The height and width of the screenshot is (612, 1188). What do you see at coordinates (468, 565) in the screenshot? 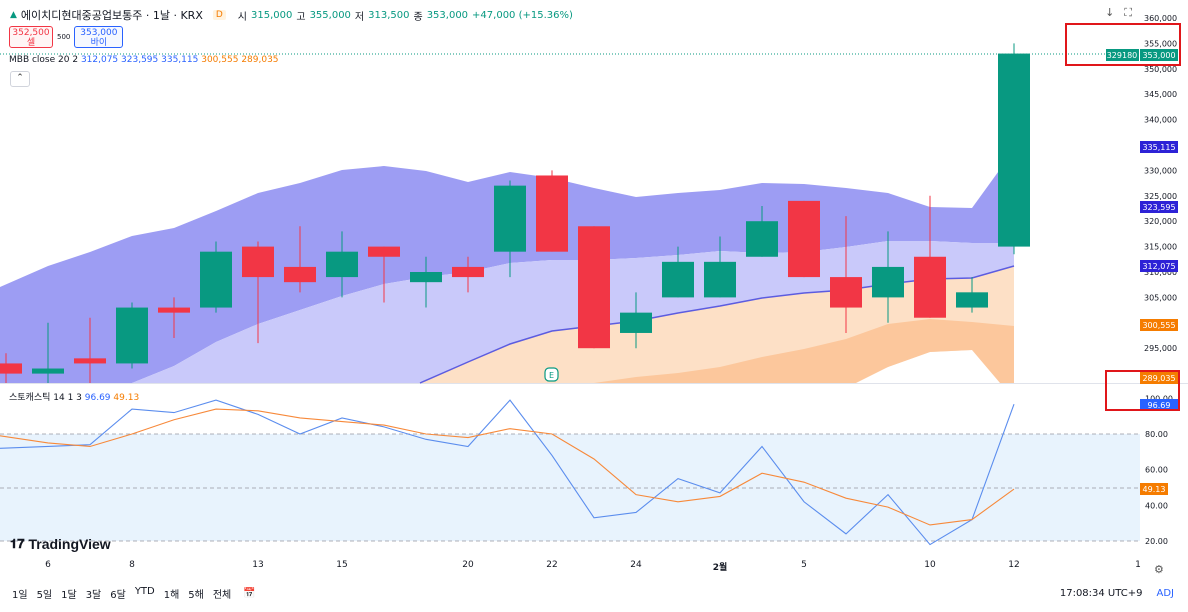
I see `time-axis-label: 20` at bounding box center [468, 565].